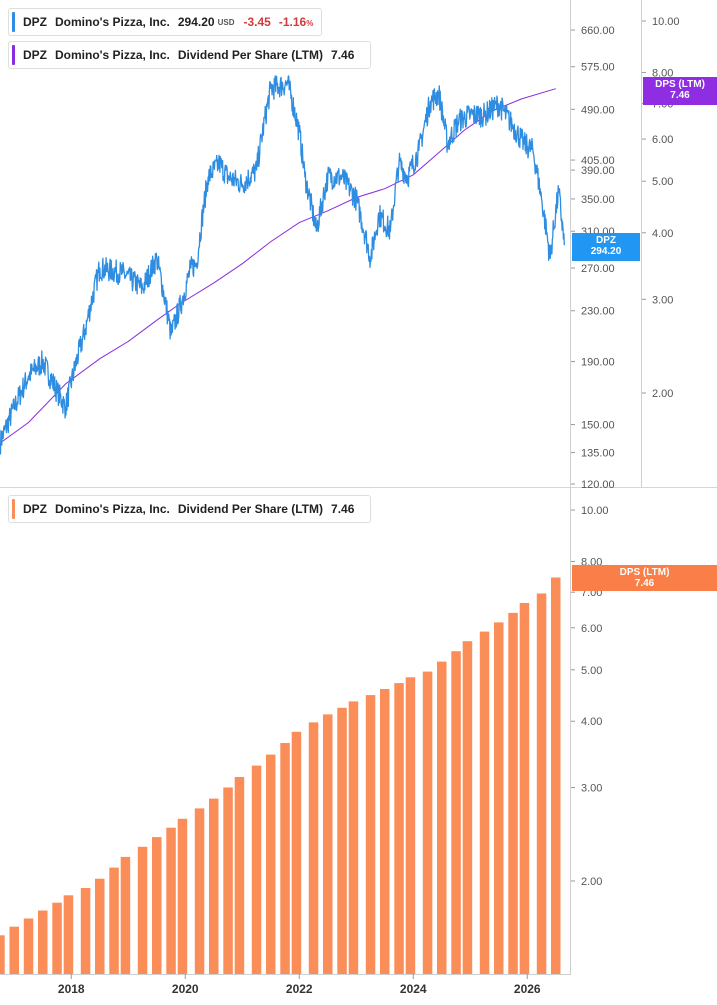 This screenshot has width=717, height=1005. I want to click on dps-flag-bottom-value: 7.46, so click(644, 583).